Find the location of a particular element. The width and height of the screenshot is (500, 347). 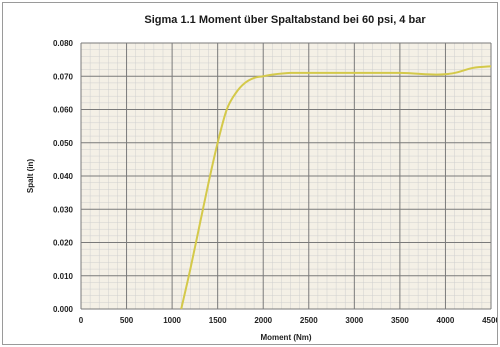

y-tick-label: 0.020 is located at coordinates (63, 243).